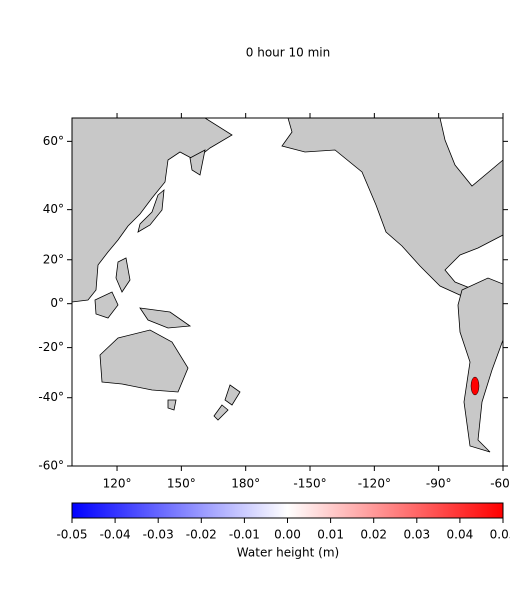  Describe the element at coordinates (373, 535) in the screenshot. I see `colorbar-tick-label: 0.02` at that location.